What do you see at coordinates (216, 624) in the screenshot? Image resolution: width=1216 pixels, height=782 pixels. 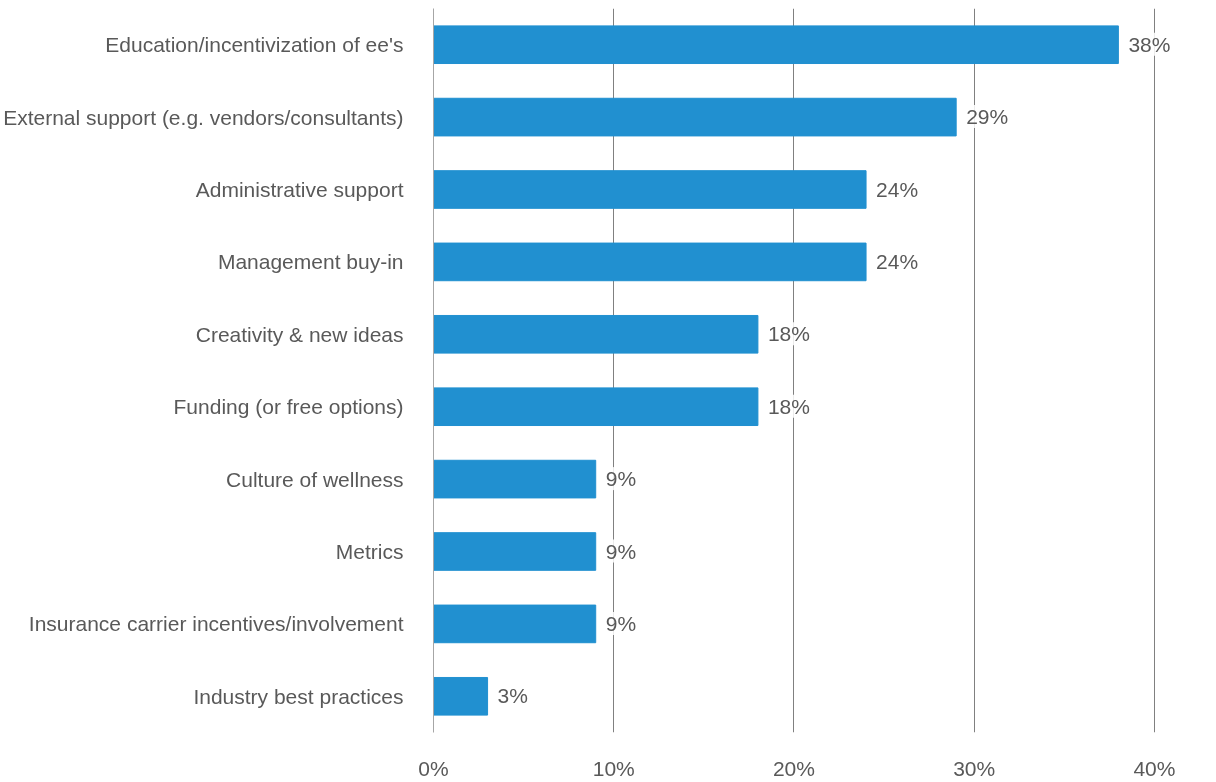 I see `y-tick-label: Insurance carrier incentives/involvement` at bounding box center [216, 624].